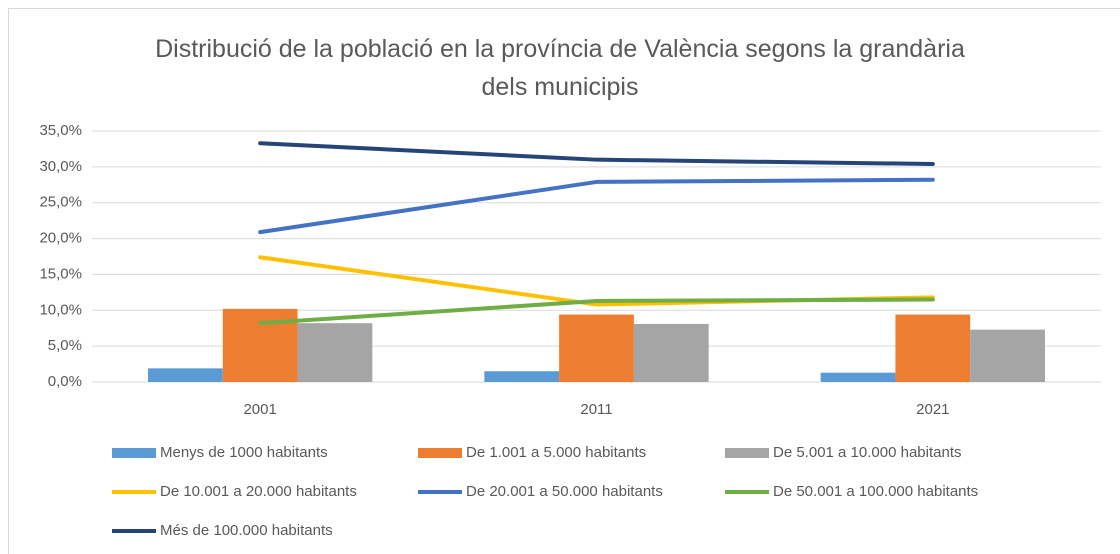  Describe the element at coordinates (60, 238) in the screenshot. I see `y-tick-label: 20,0%` at that location.